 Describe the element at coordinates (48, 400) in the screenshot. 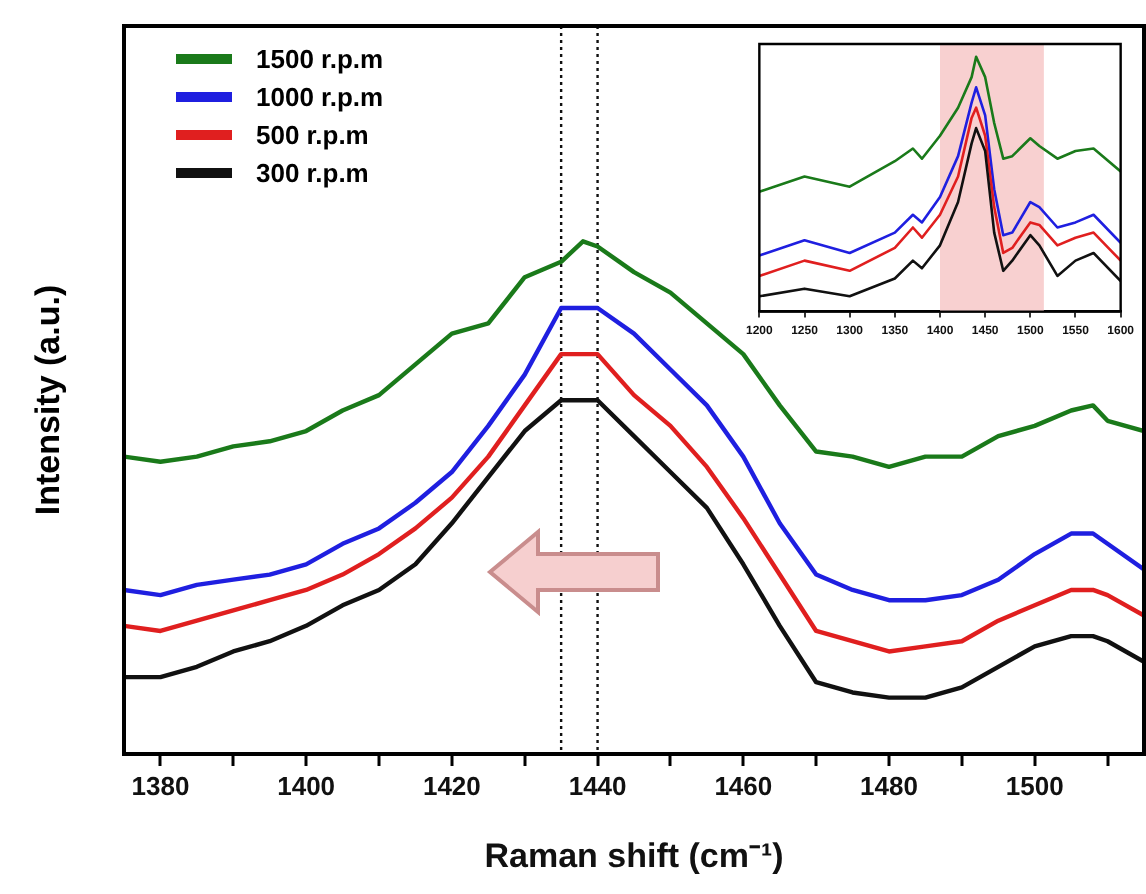

I see `y-axis-title: Intensity (a.u.)` at that location.